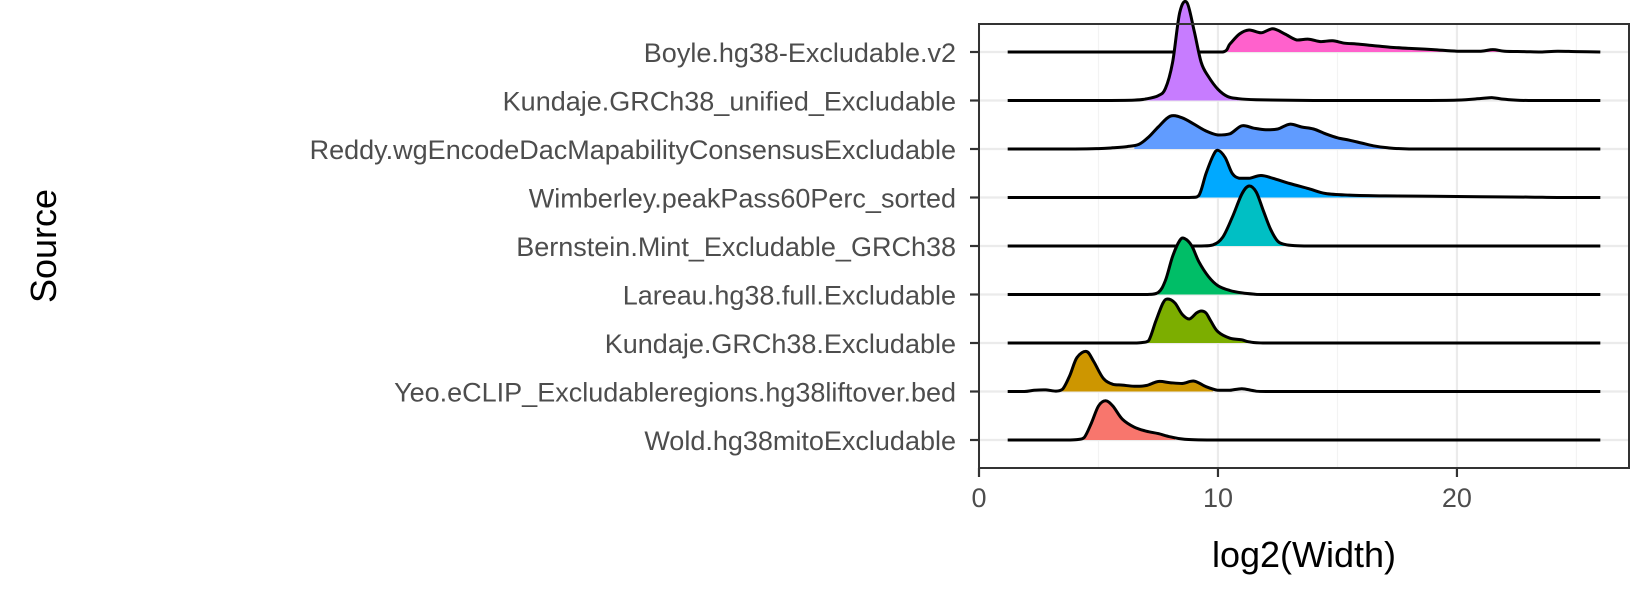 This screenshot has width=1650, height=600. What do you see at coordinates (978, 498) in the screenshot?
I see `x-tick-label-0: 0` at bounding box center [978, 498].